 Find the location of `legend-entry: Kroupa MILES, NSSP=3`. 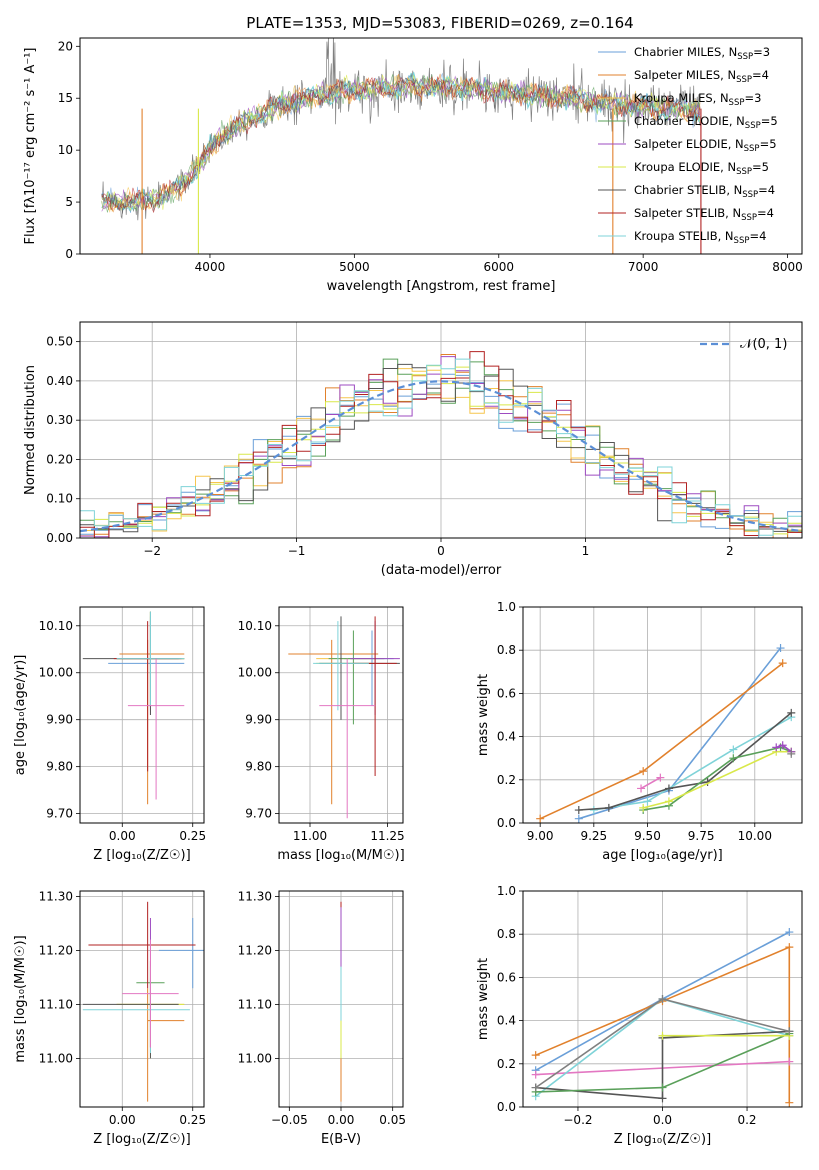

legend-entry: Kroupa MILES, NSSP=3 is located at coordinates (697, 99).